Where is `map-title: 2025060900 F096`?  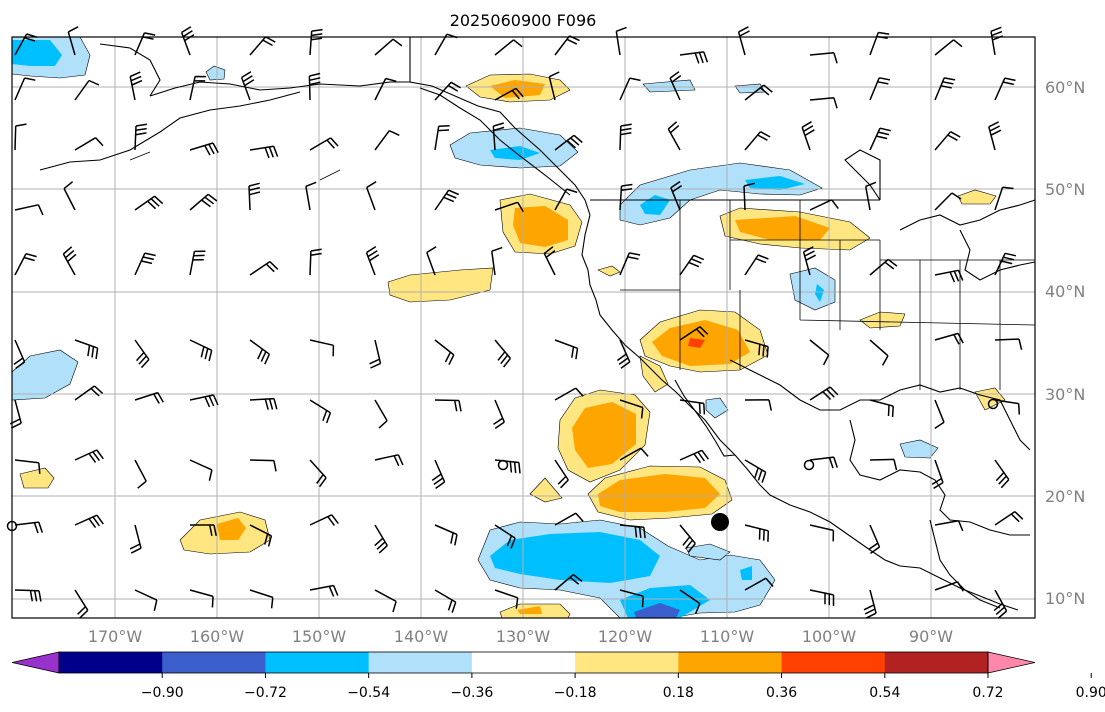
map-title: 2025060900 F096 is located at coordinates (523, 20).